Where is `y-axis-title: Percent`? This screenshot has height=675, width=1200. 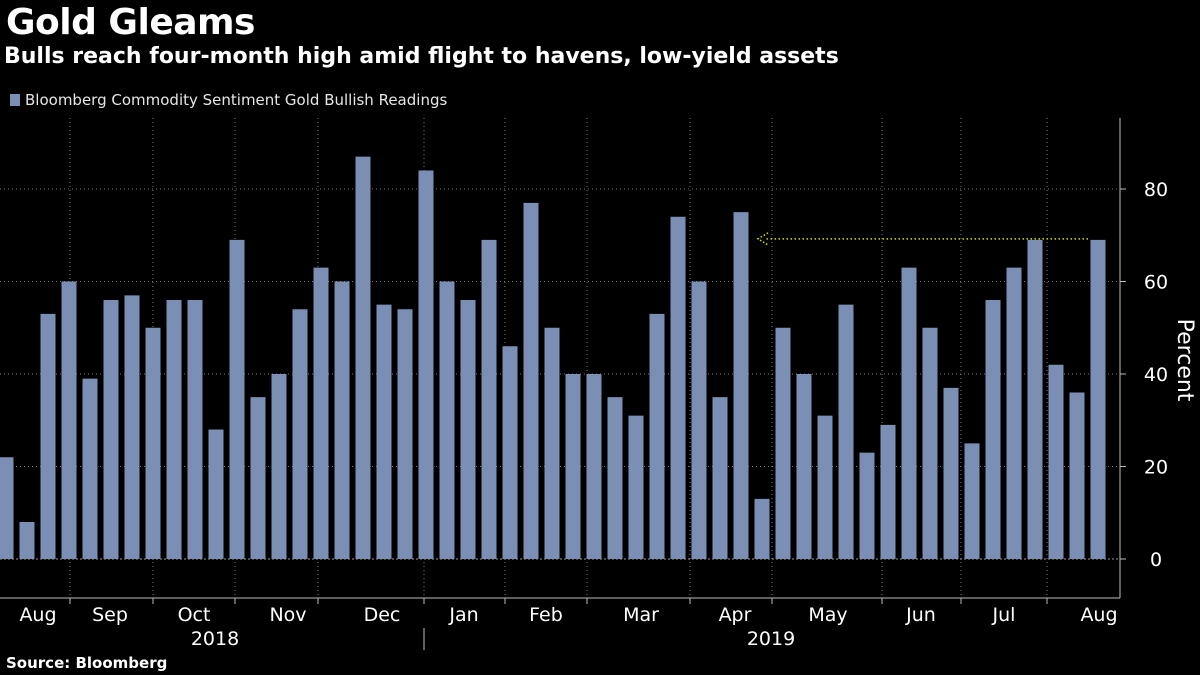
y-axis-title: Percent is located at coordinates (1184, 360).